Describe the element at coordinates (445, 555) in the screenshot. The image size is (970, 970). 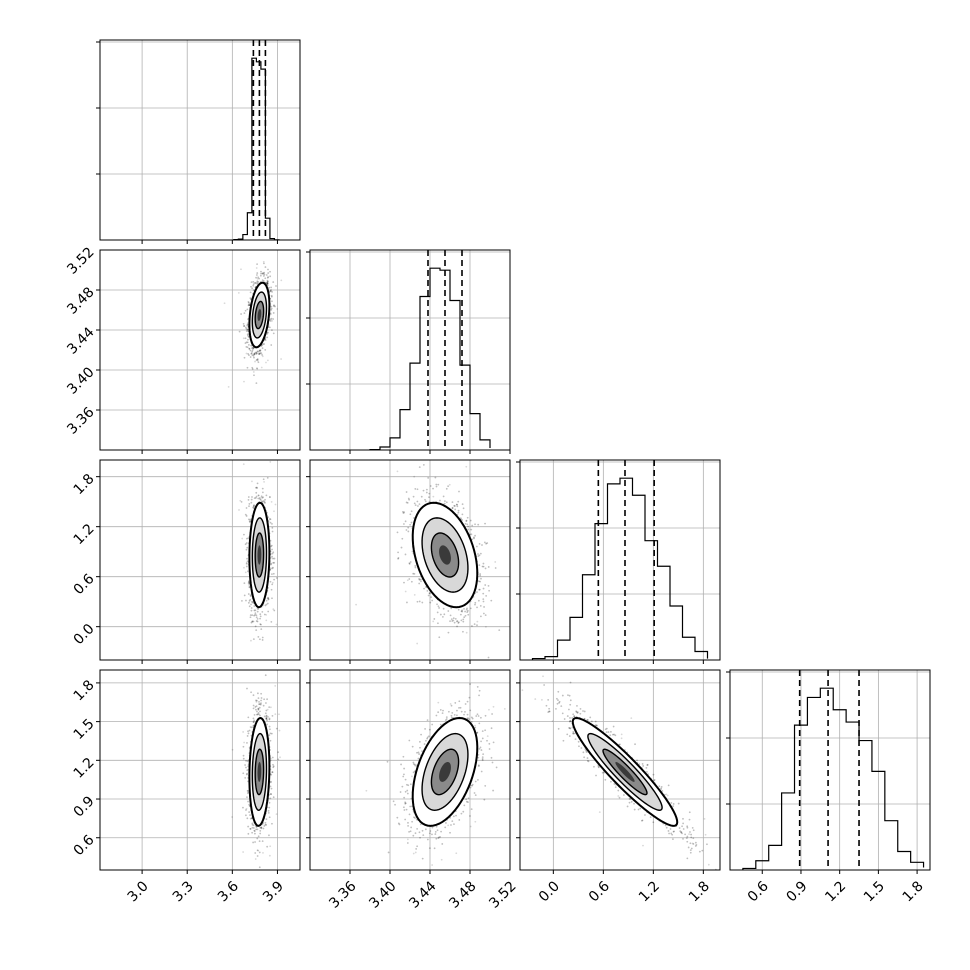
I see `scatter-2-1-contour` at that location.